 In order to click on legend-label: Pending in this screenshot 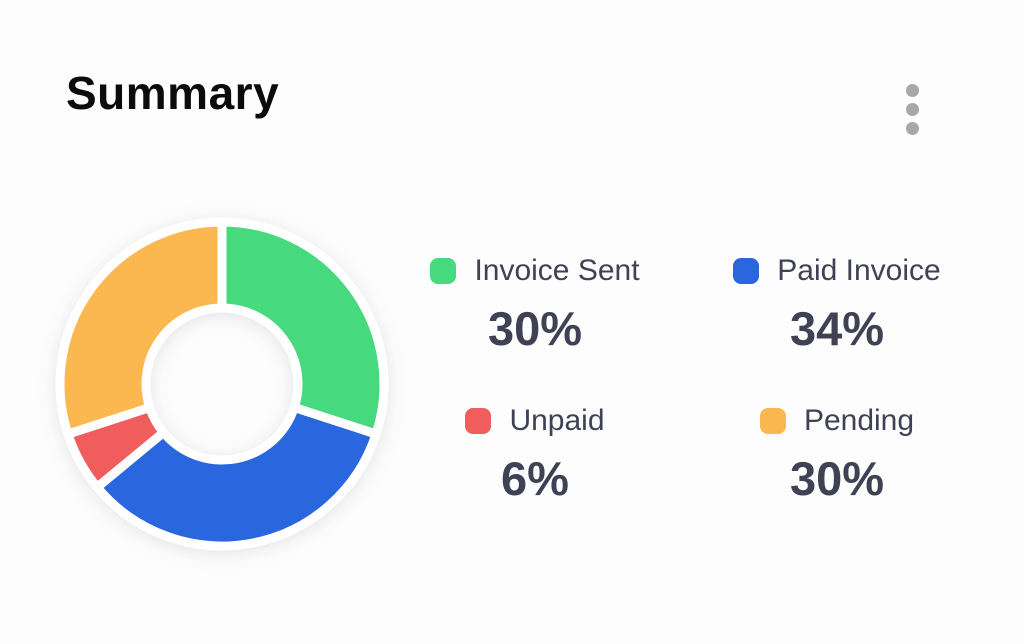, I will do `click(859, 420)`.